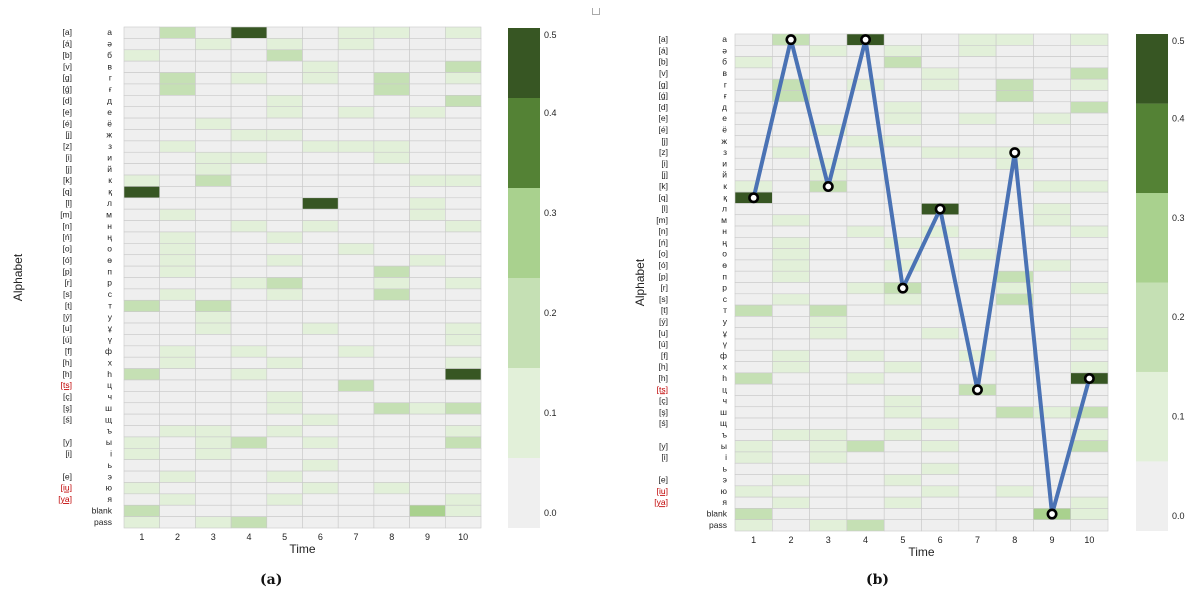 The image size is (1186, 600). I want to click on cyrillic-label: ғ, so click(725, 96).